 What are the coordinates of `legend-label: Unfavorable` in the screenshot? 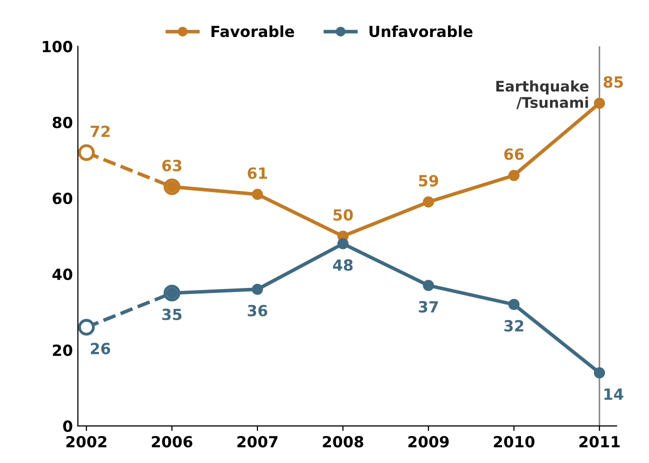 It's located at (421, 31).